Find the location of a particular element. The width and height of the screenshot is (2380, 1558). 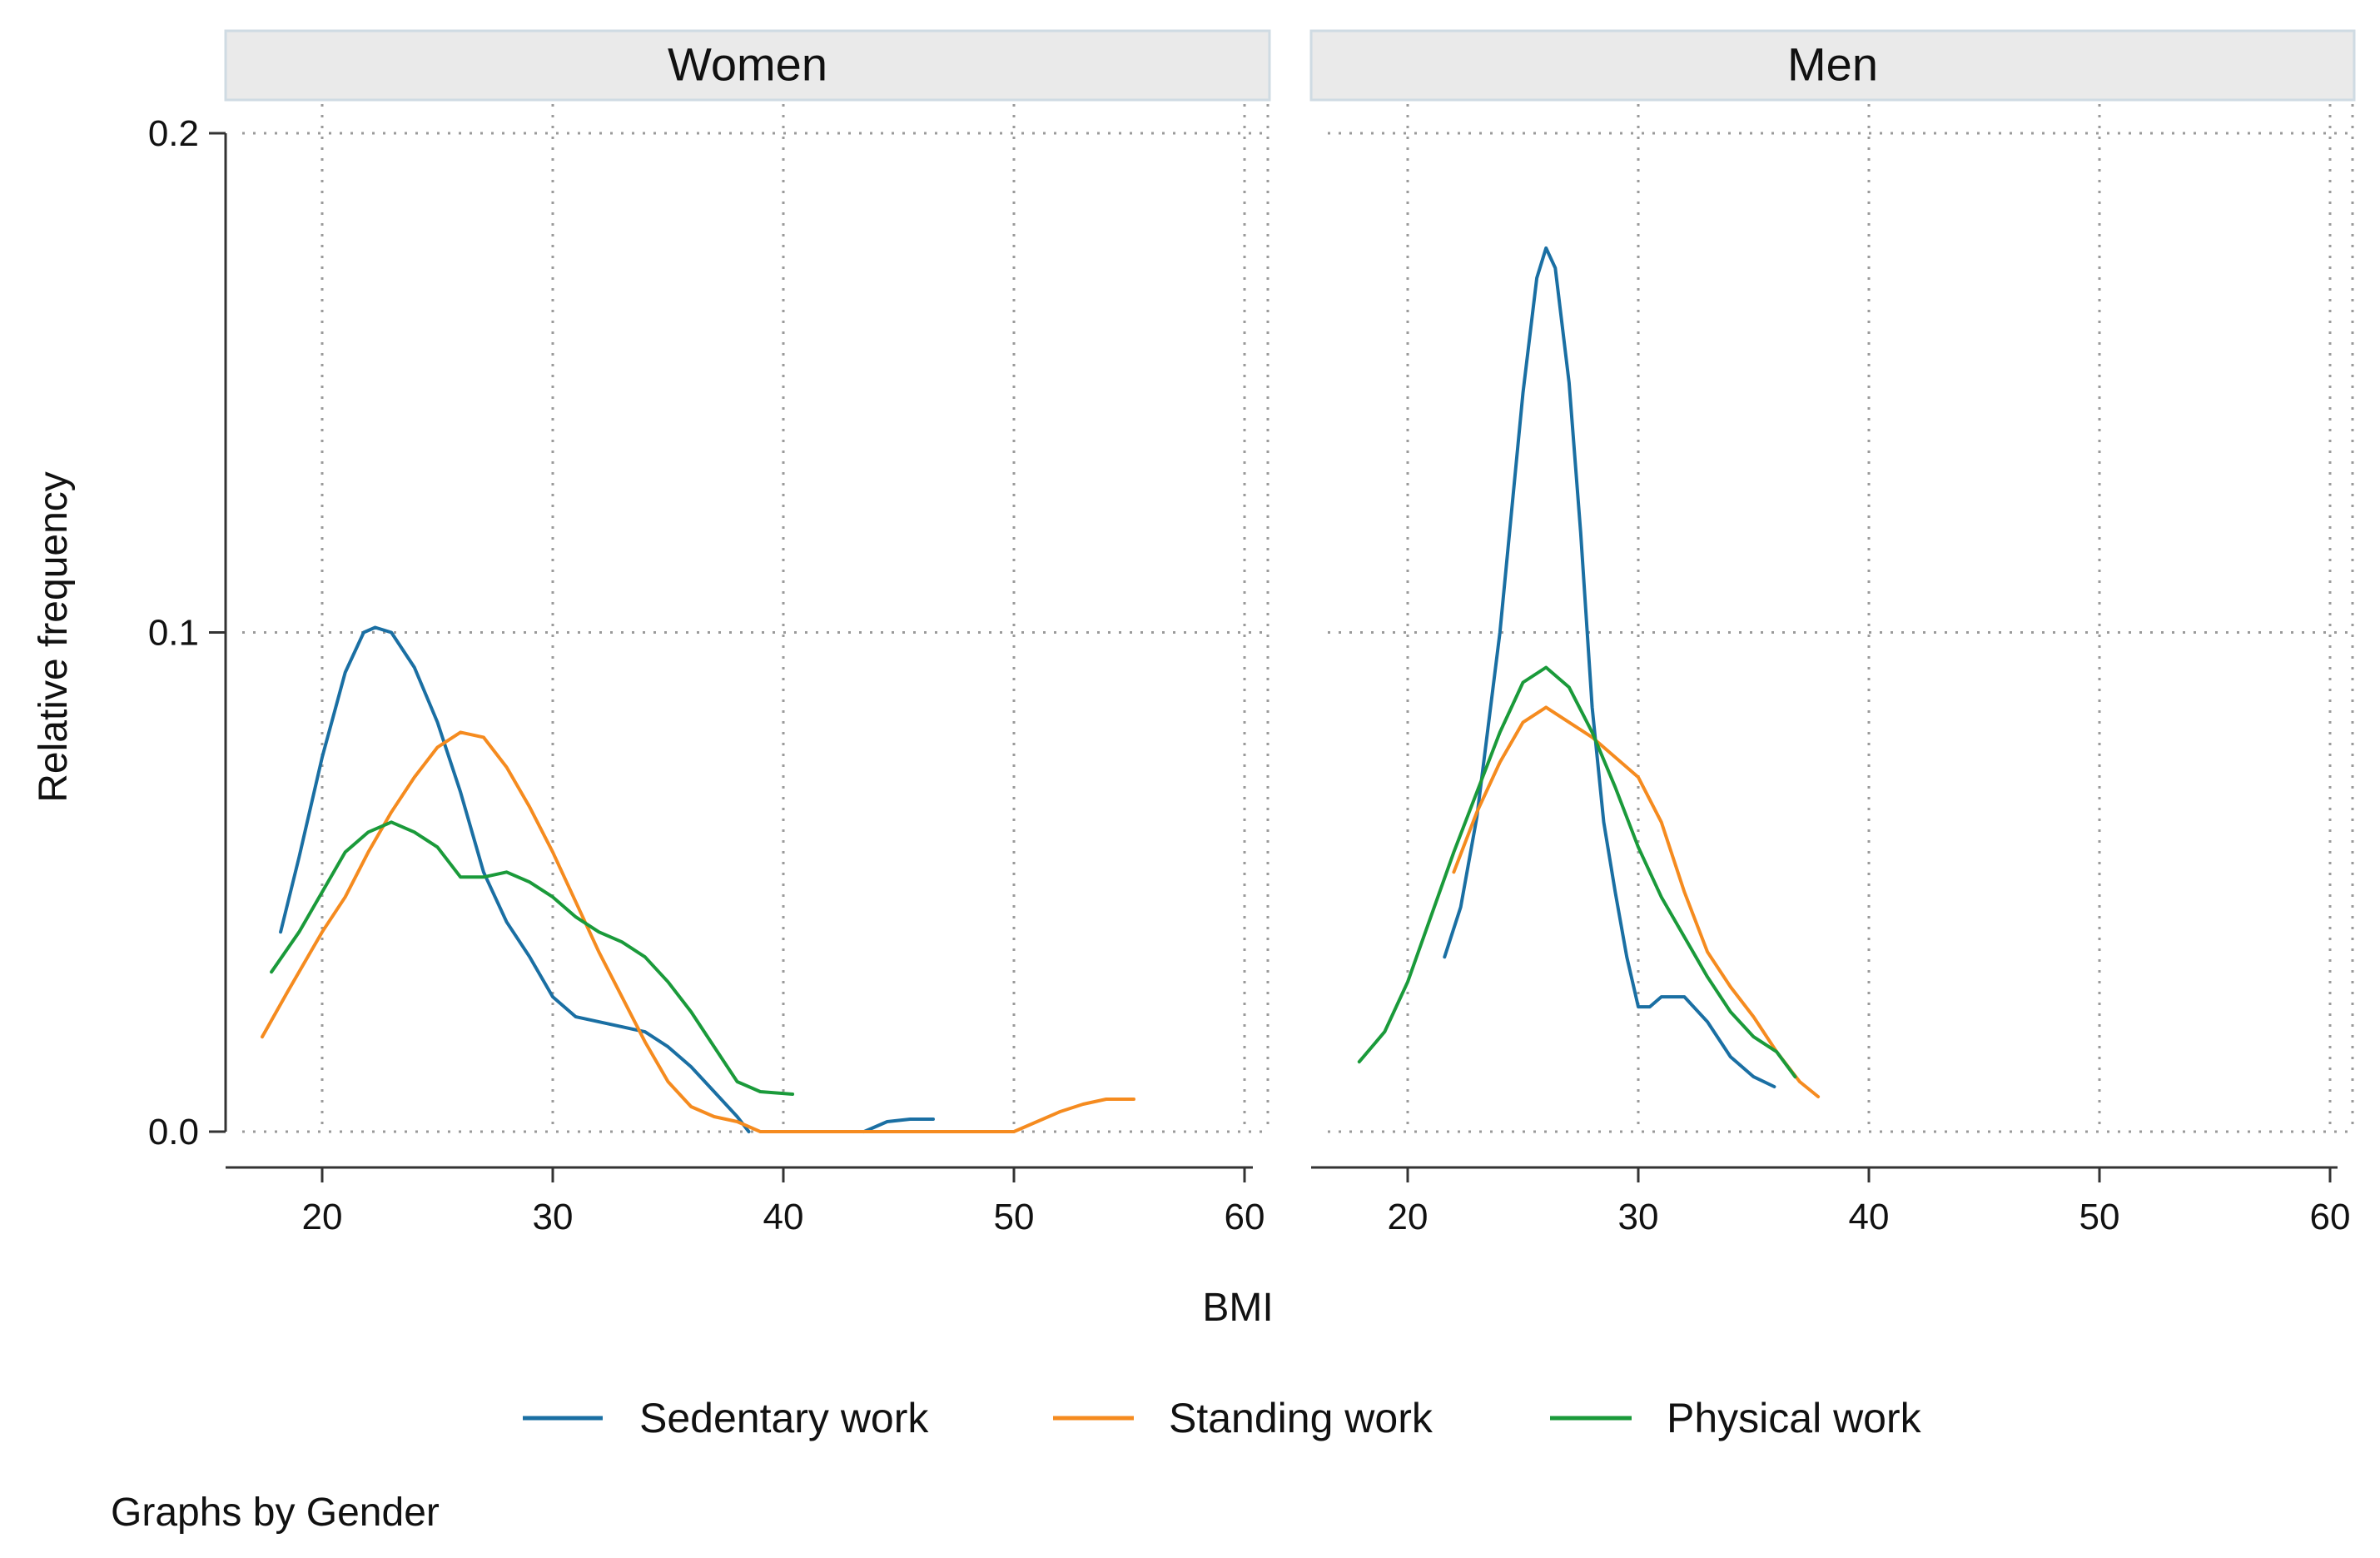

legend-label-physical-work: Physical work is located at coordinates (1794, 1418).